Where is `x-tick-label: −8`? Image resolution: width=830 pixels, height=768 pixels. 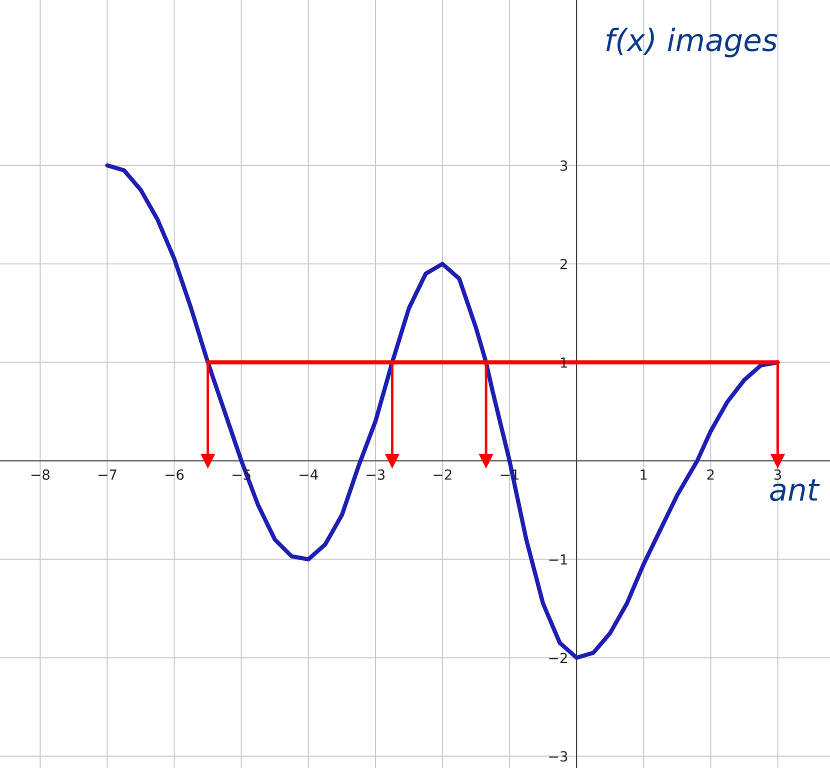
x-tick-label: −8 is located at coordinates (40, 474).